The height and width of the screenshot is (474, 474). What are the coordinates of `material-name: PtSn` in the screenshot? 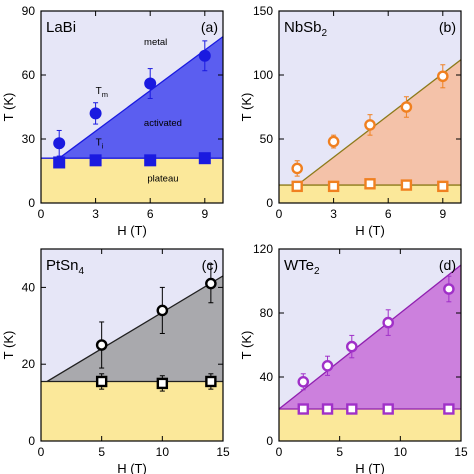 It's located at (62, 265).